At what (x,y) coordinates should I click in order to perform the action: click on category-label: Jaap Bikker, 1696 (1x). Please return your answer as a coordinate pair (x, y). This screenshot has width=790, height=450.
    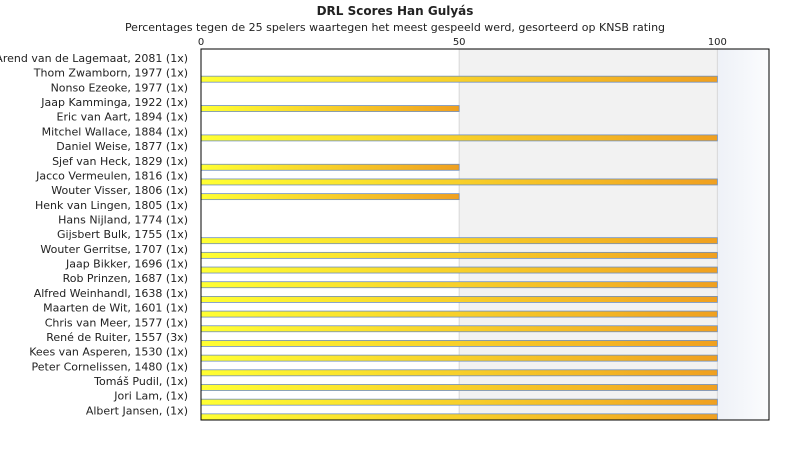
    Looking at the image, I should click on (126, 264).